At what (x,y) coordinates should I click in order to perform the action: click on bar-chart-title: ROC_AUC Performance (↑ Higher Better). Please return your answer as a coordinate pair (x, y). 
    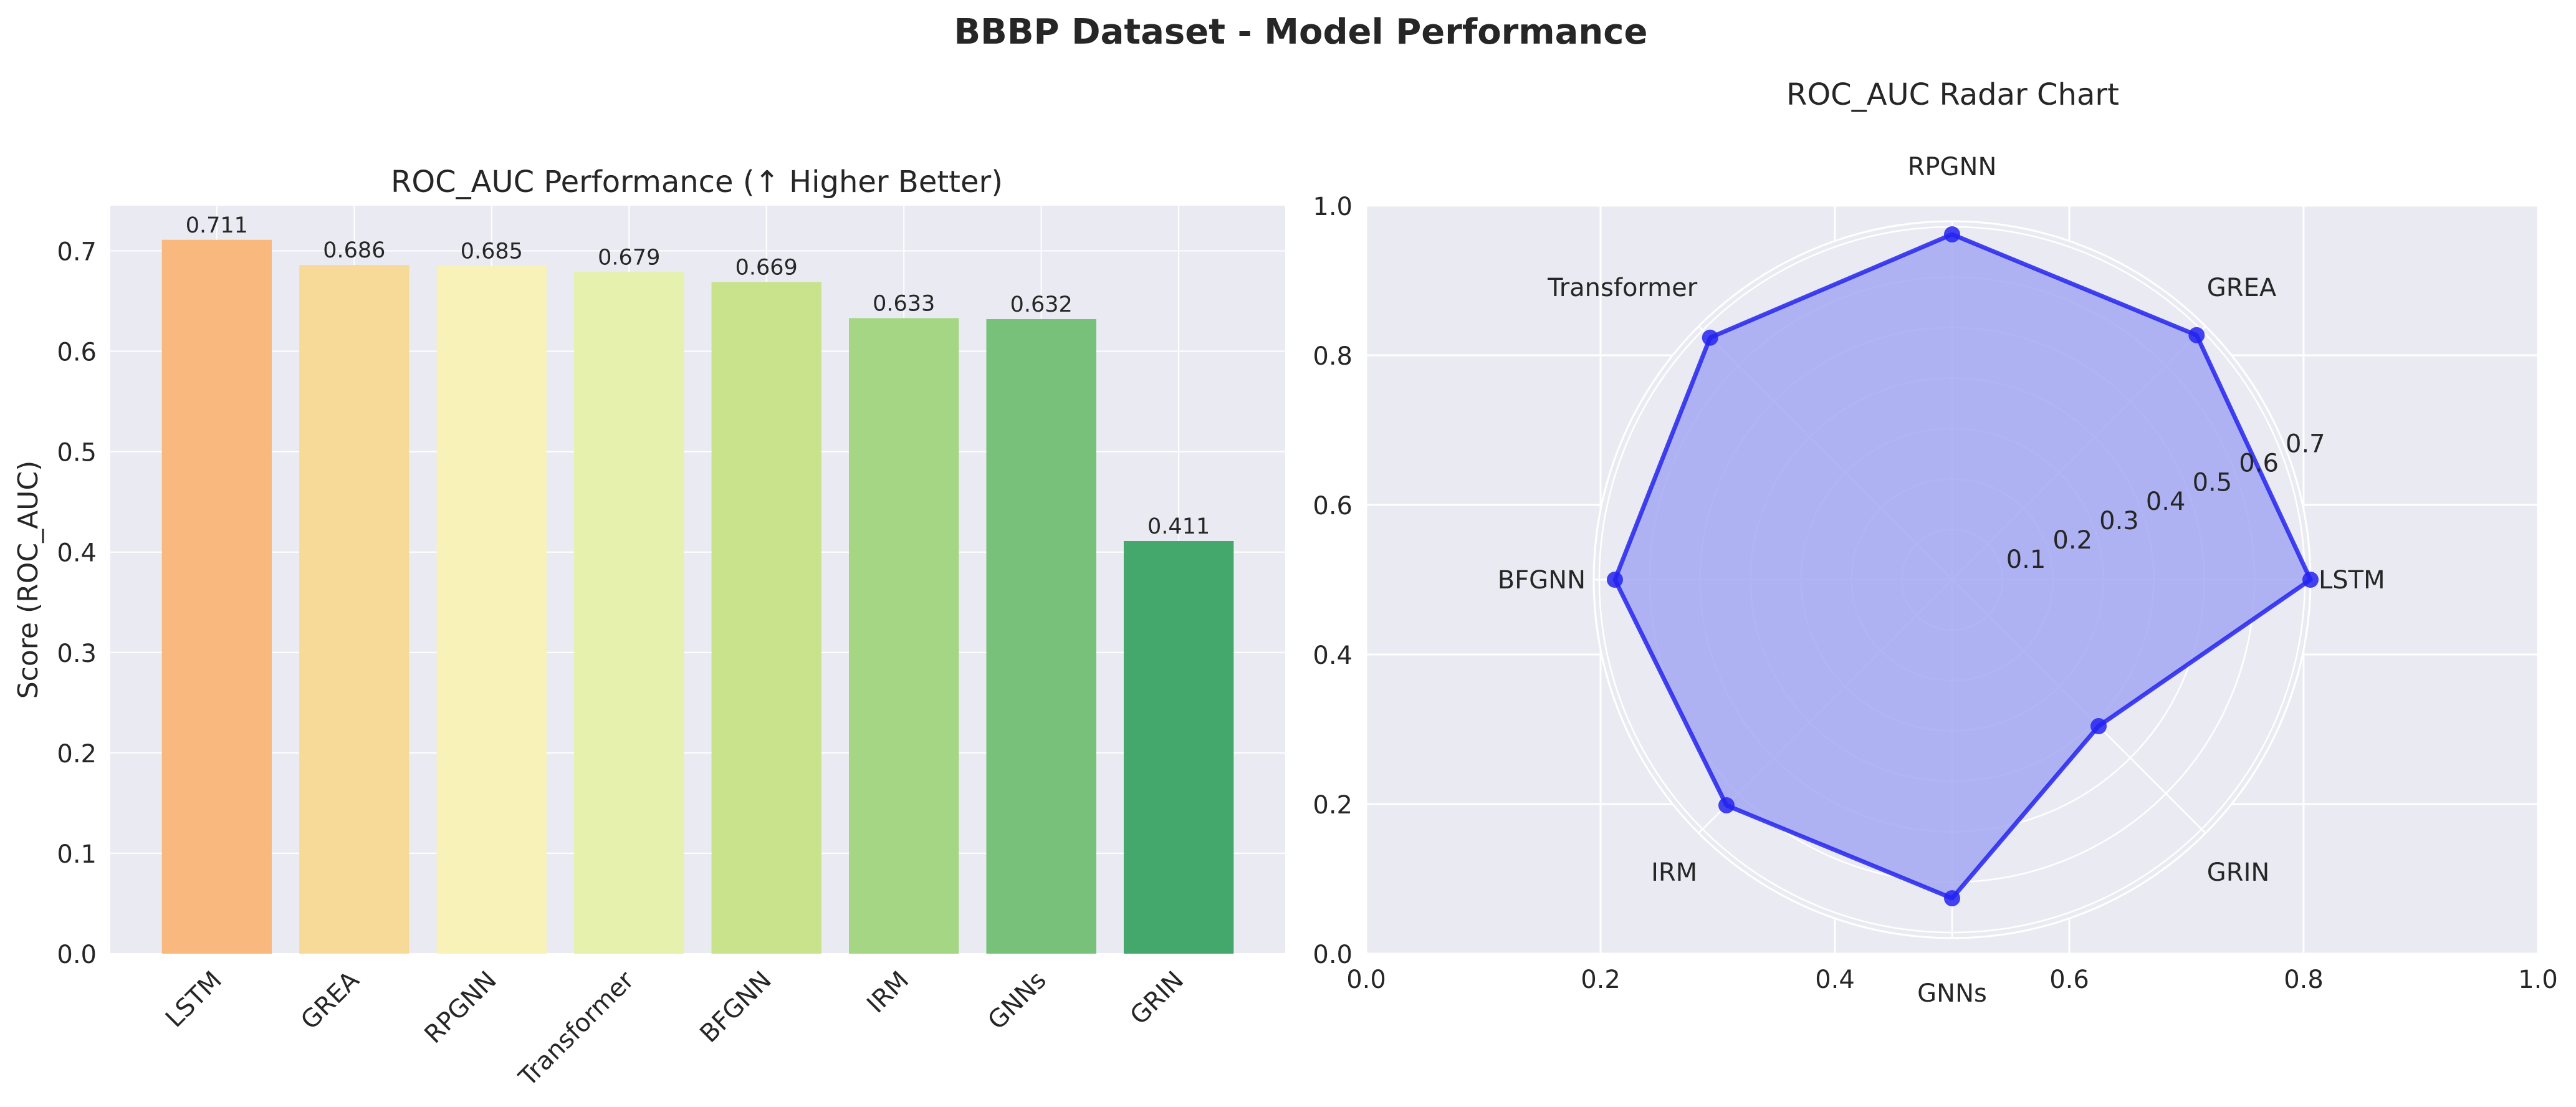
    Looking at the image, I should click on (697, 182).